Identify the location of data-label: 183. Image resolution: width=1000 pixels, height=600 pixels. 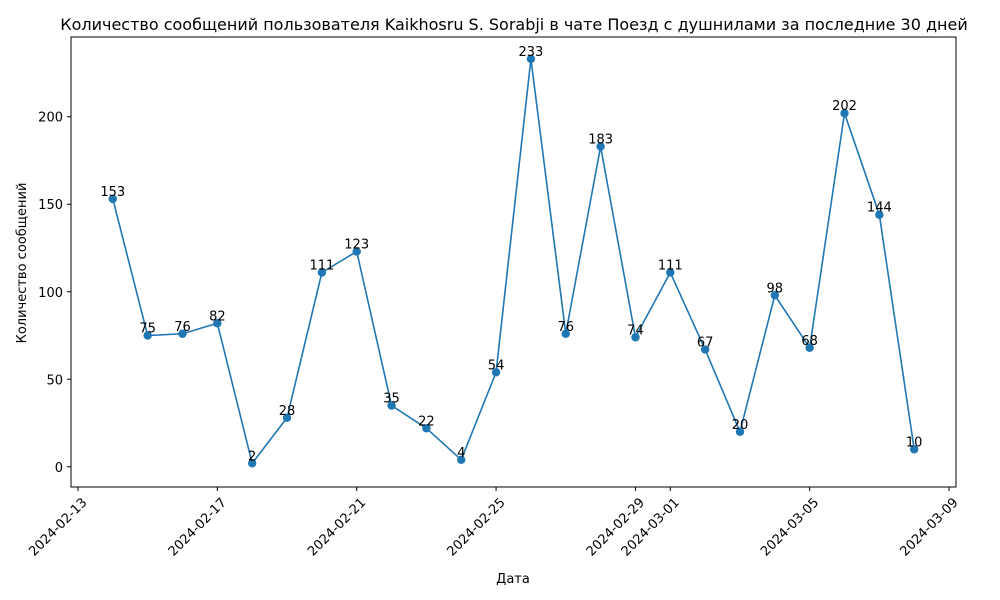
(600, 139).